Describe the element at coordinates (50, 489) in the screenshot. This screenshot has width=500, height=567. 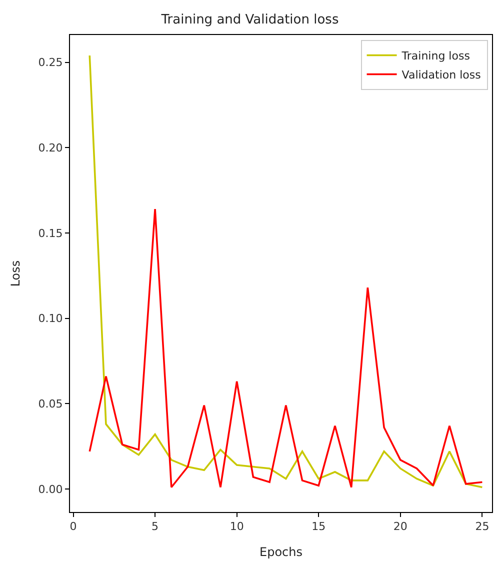
I see `y-tick-label: 0.00` at that location.